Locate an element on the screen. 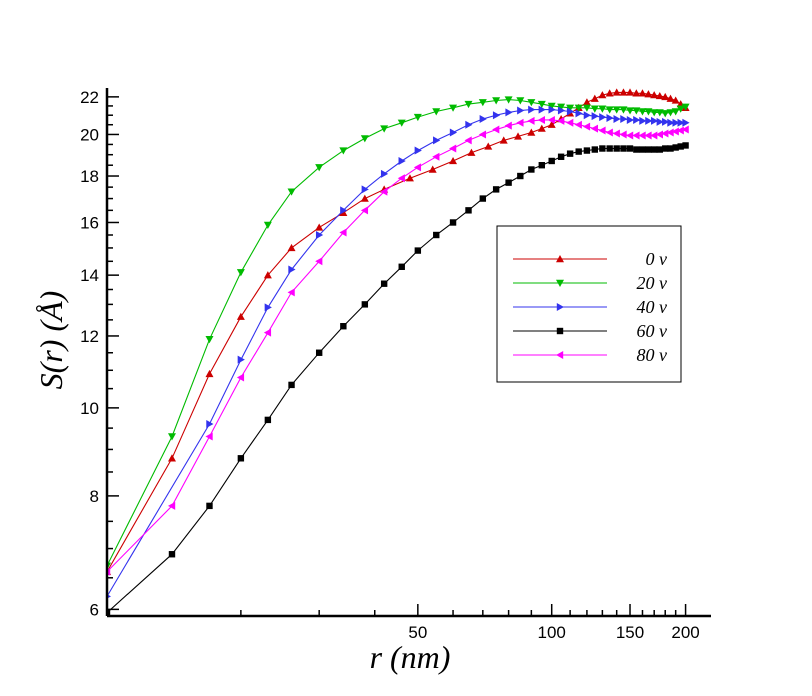 The height and width of the screenshot is (696, 812). x-tick-label: 150 is located at coordinates (630, 632).